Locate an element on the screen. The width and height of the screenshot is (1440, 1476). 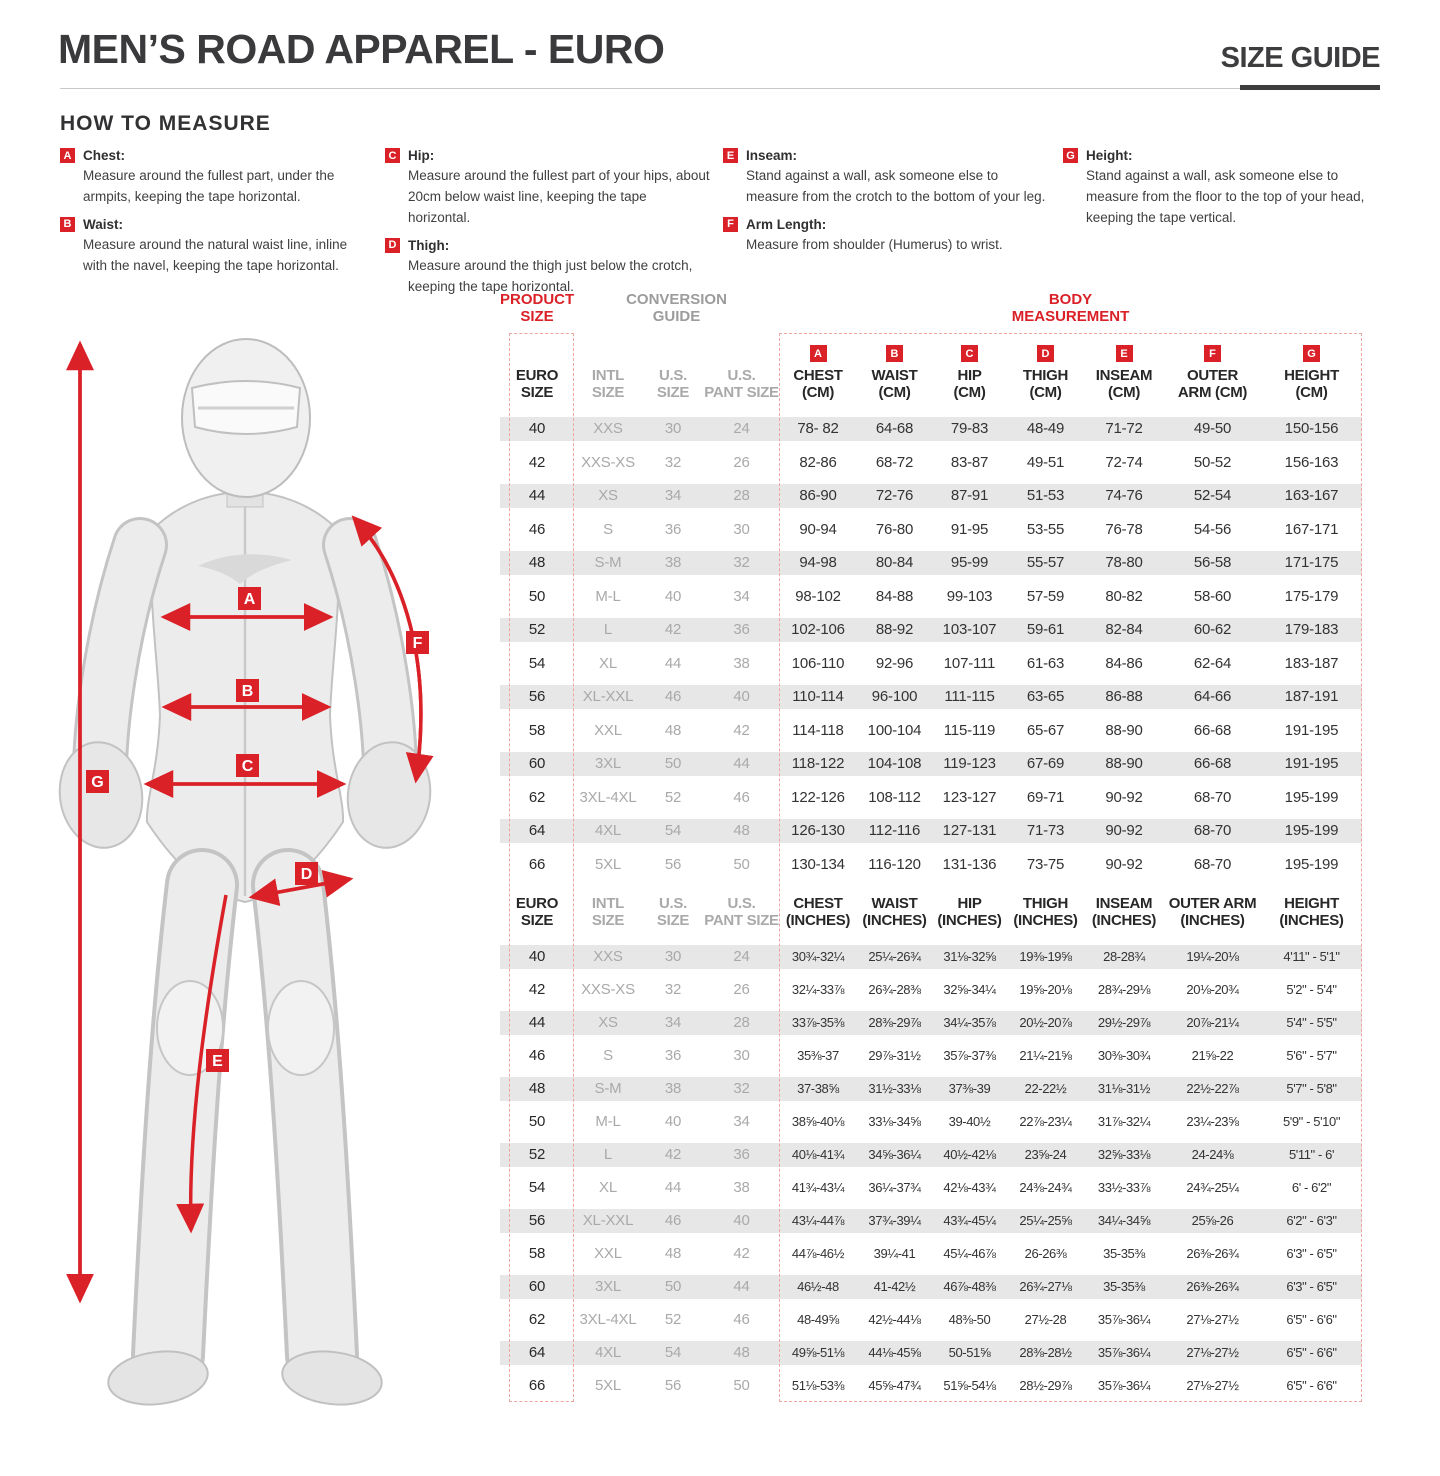
us-size-cell: 30 is located at coordinates (673, 956).